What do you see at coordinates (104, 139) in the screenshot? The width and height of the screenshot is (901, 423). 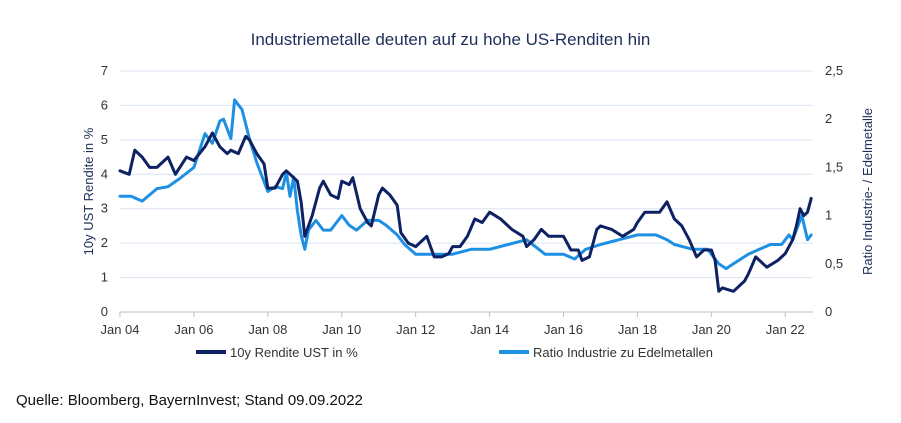 I see `y-left-tick-label: 5` at bounding box center [104, 139].